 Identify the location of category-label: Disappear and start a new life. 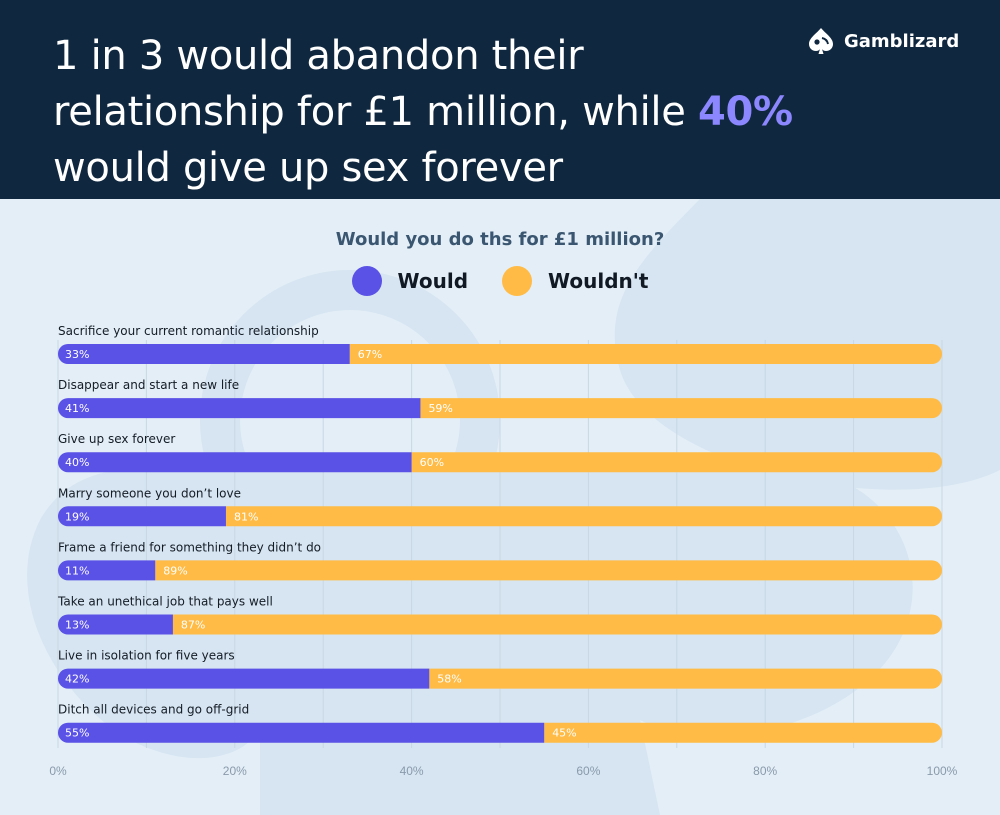
(148, 385).